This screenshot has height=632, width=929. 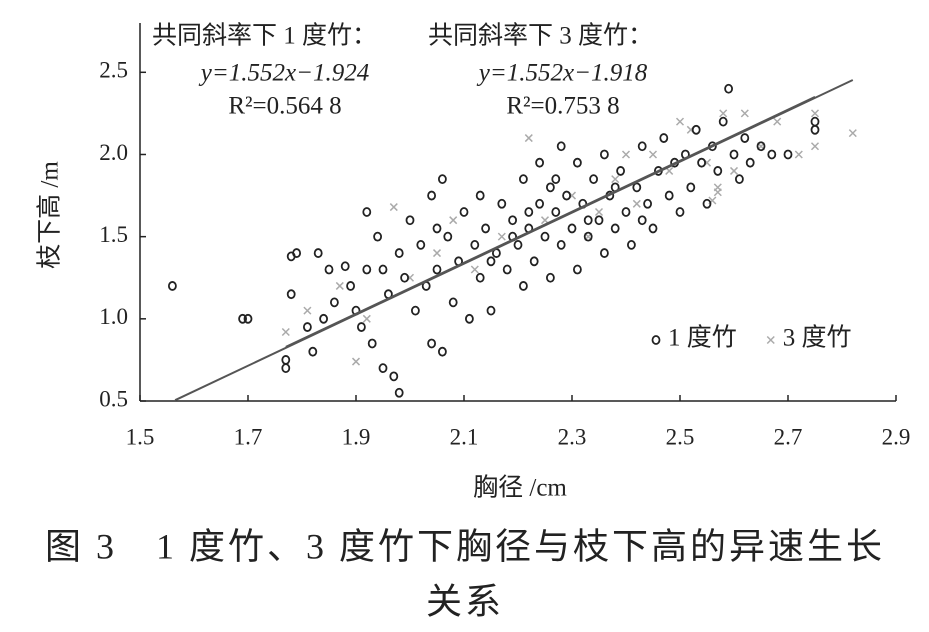 What do you see at coordinates (656, 340) in the screenshot?
I see `legend-marker` at bounding box center [656, 340].